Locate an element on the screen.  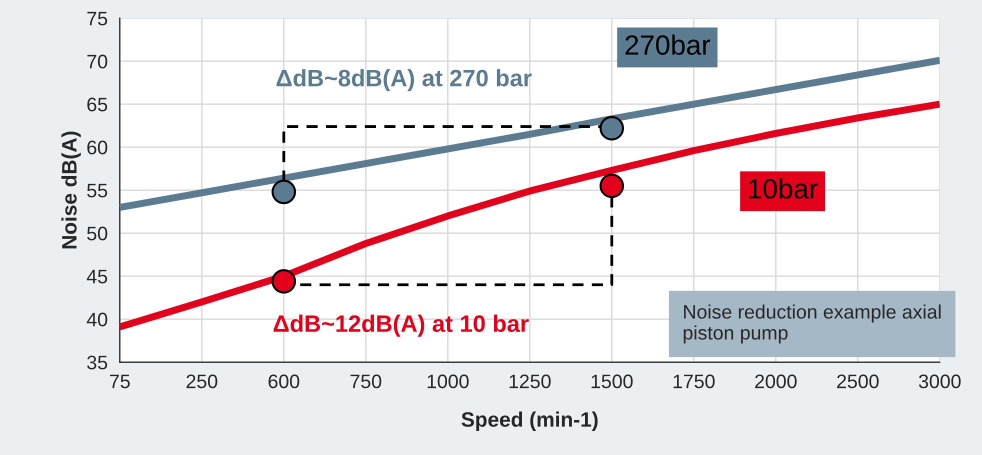
x-tick-label: 75 is located at coordinates (120, 381).